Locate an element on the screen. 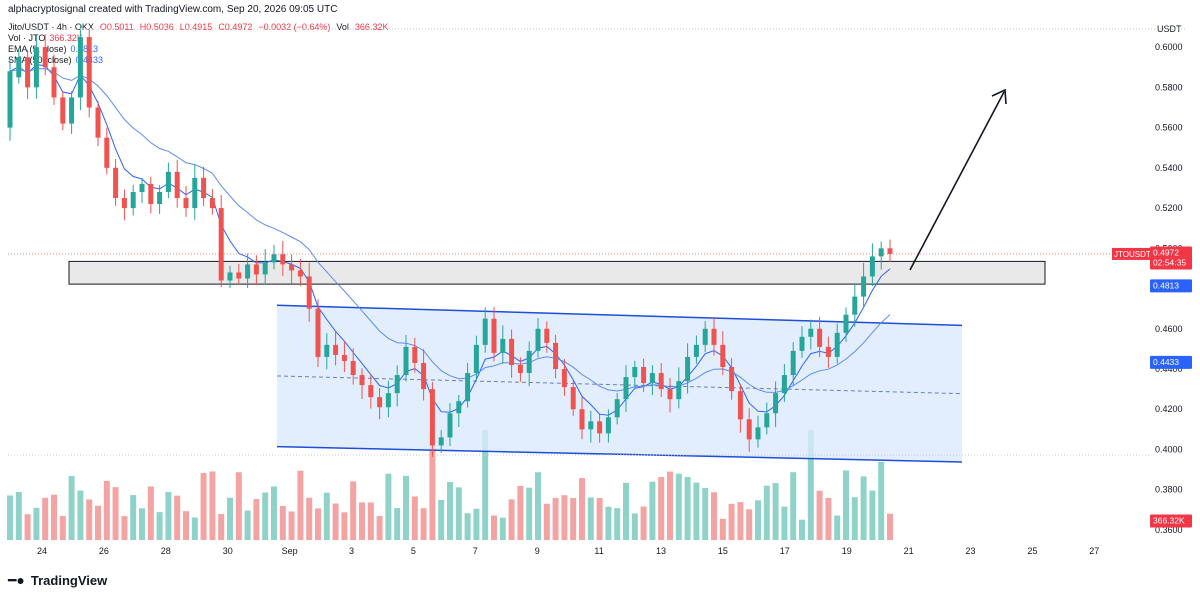 Image resolution: width=1200 pixels, height=600 pixels. symbol-tag-bg is located at coordinates (1132, 253).